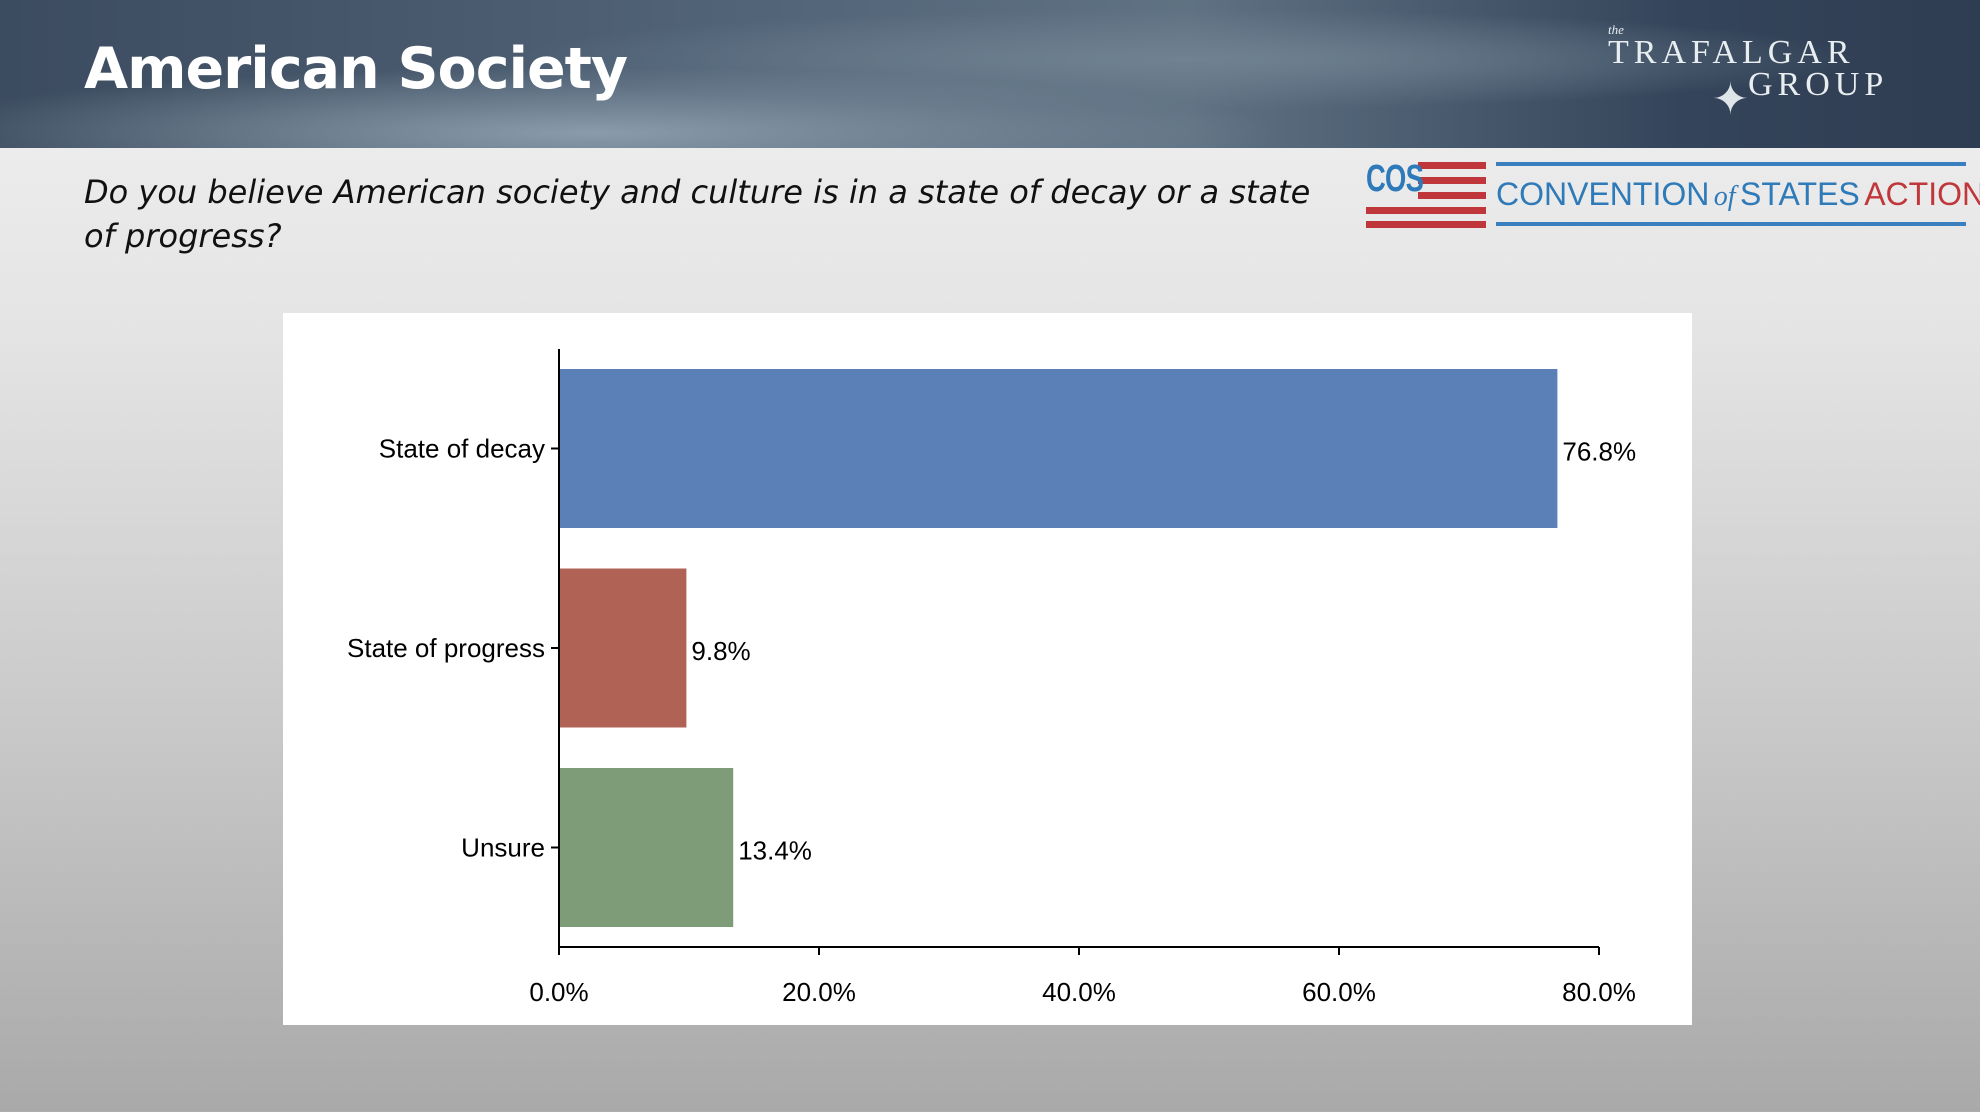 The image size is (1980, 1112). What do you see at coordinates (558, 992) in the screenshot?
I see `x-tick-label: 0.0%` at bounding box center [558, 992].